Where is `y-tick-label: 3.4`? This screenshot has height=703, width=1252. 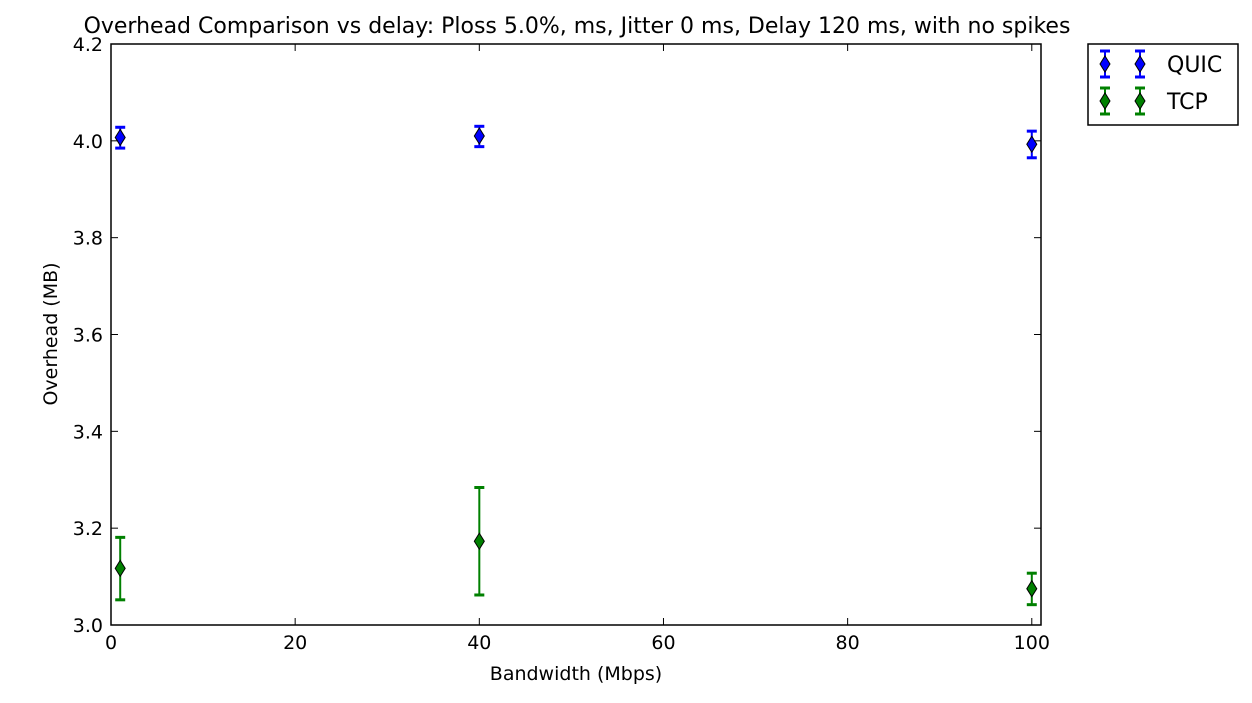
y-tick-label: 3.4 is located at coordinates (88, 432).